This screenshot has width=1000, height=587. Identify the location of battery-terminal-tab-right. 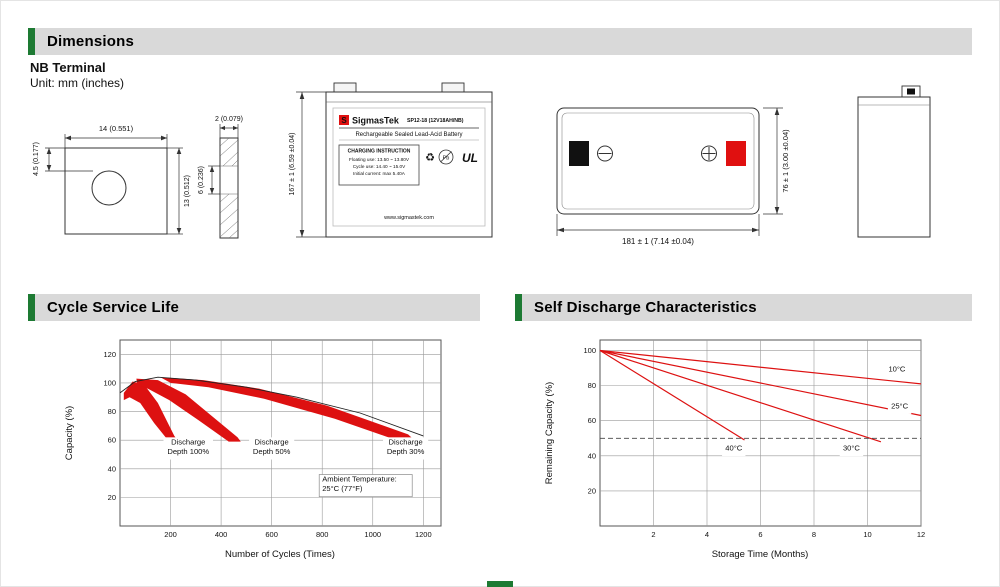
(453, 87).